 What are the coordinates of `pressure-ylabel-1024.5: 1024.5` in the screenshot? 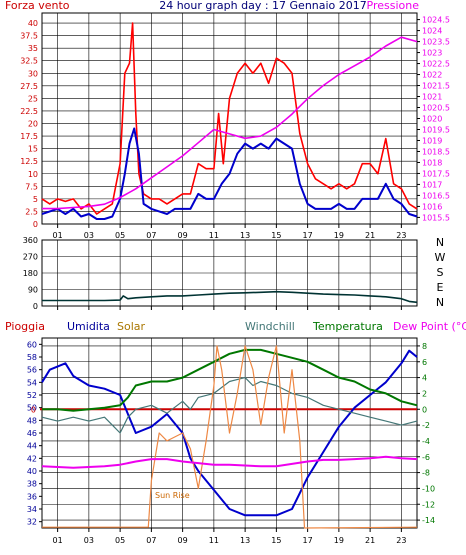 It's located at (436, 20).